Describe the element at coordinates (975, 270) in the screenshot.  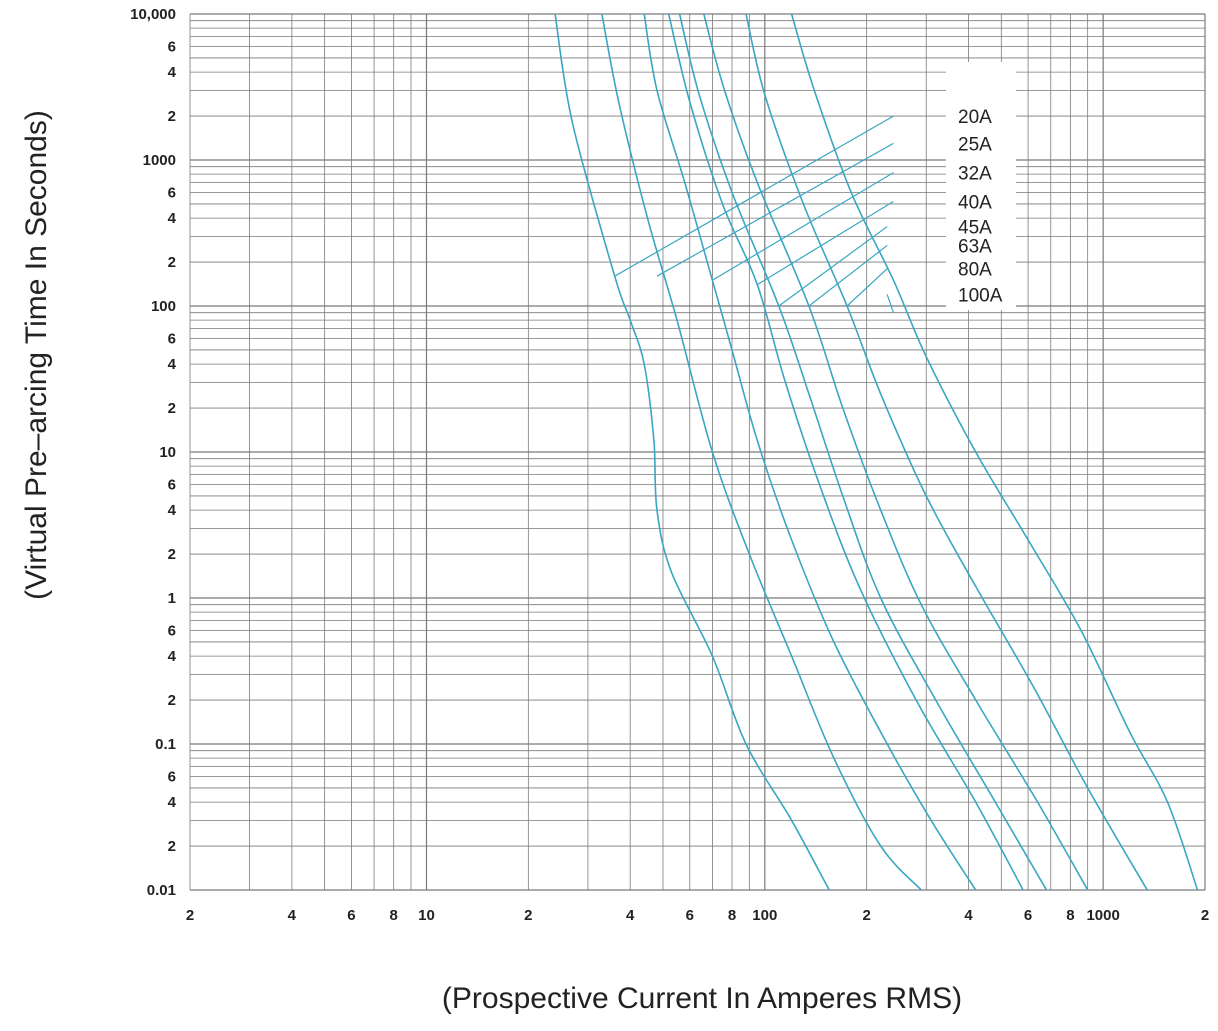
I see `legend-label-80a: 80A` at that location.